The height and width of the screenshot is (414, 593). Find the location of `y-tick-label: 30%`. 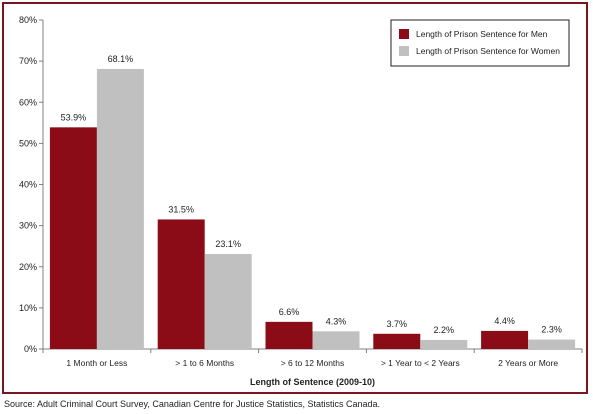

y-tick-label: 30% is located at coordinates (28, 226).